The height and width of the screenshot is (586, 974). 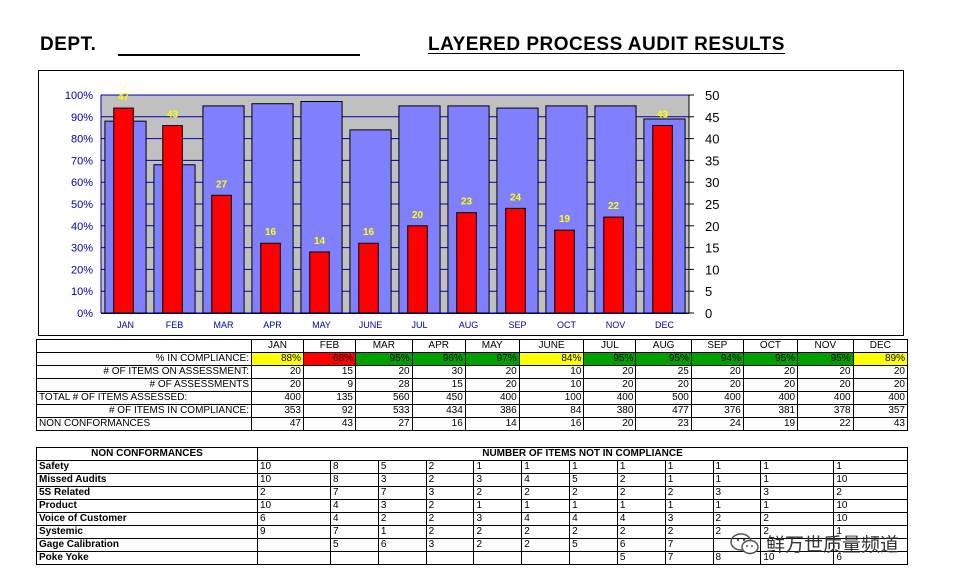 I want to click on y-left-tick-label: 70%, so click(x=82, y=161).